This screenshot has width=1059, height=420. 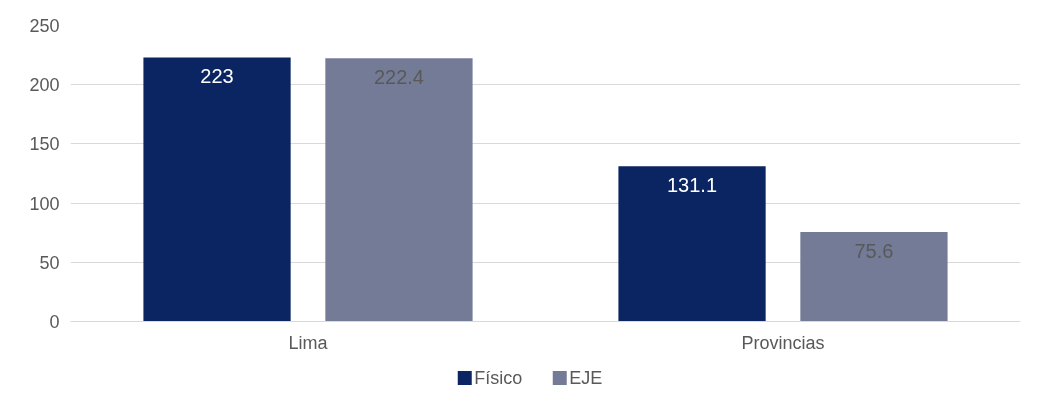 I want to click on x-tick-label: Provincias, so click(x=783, y=342).